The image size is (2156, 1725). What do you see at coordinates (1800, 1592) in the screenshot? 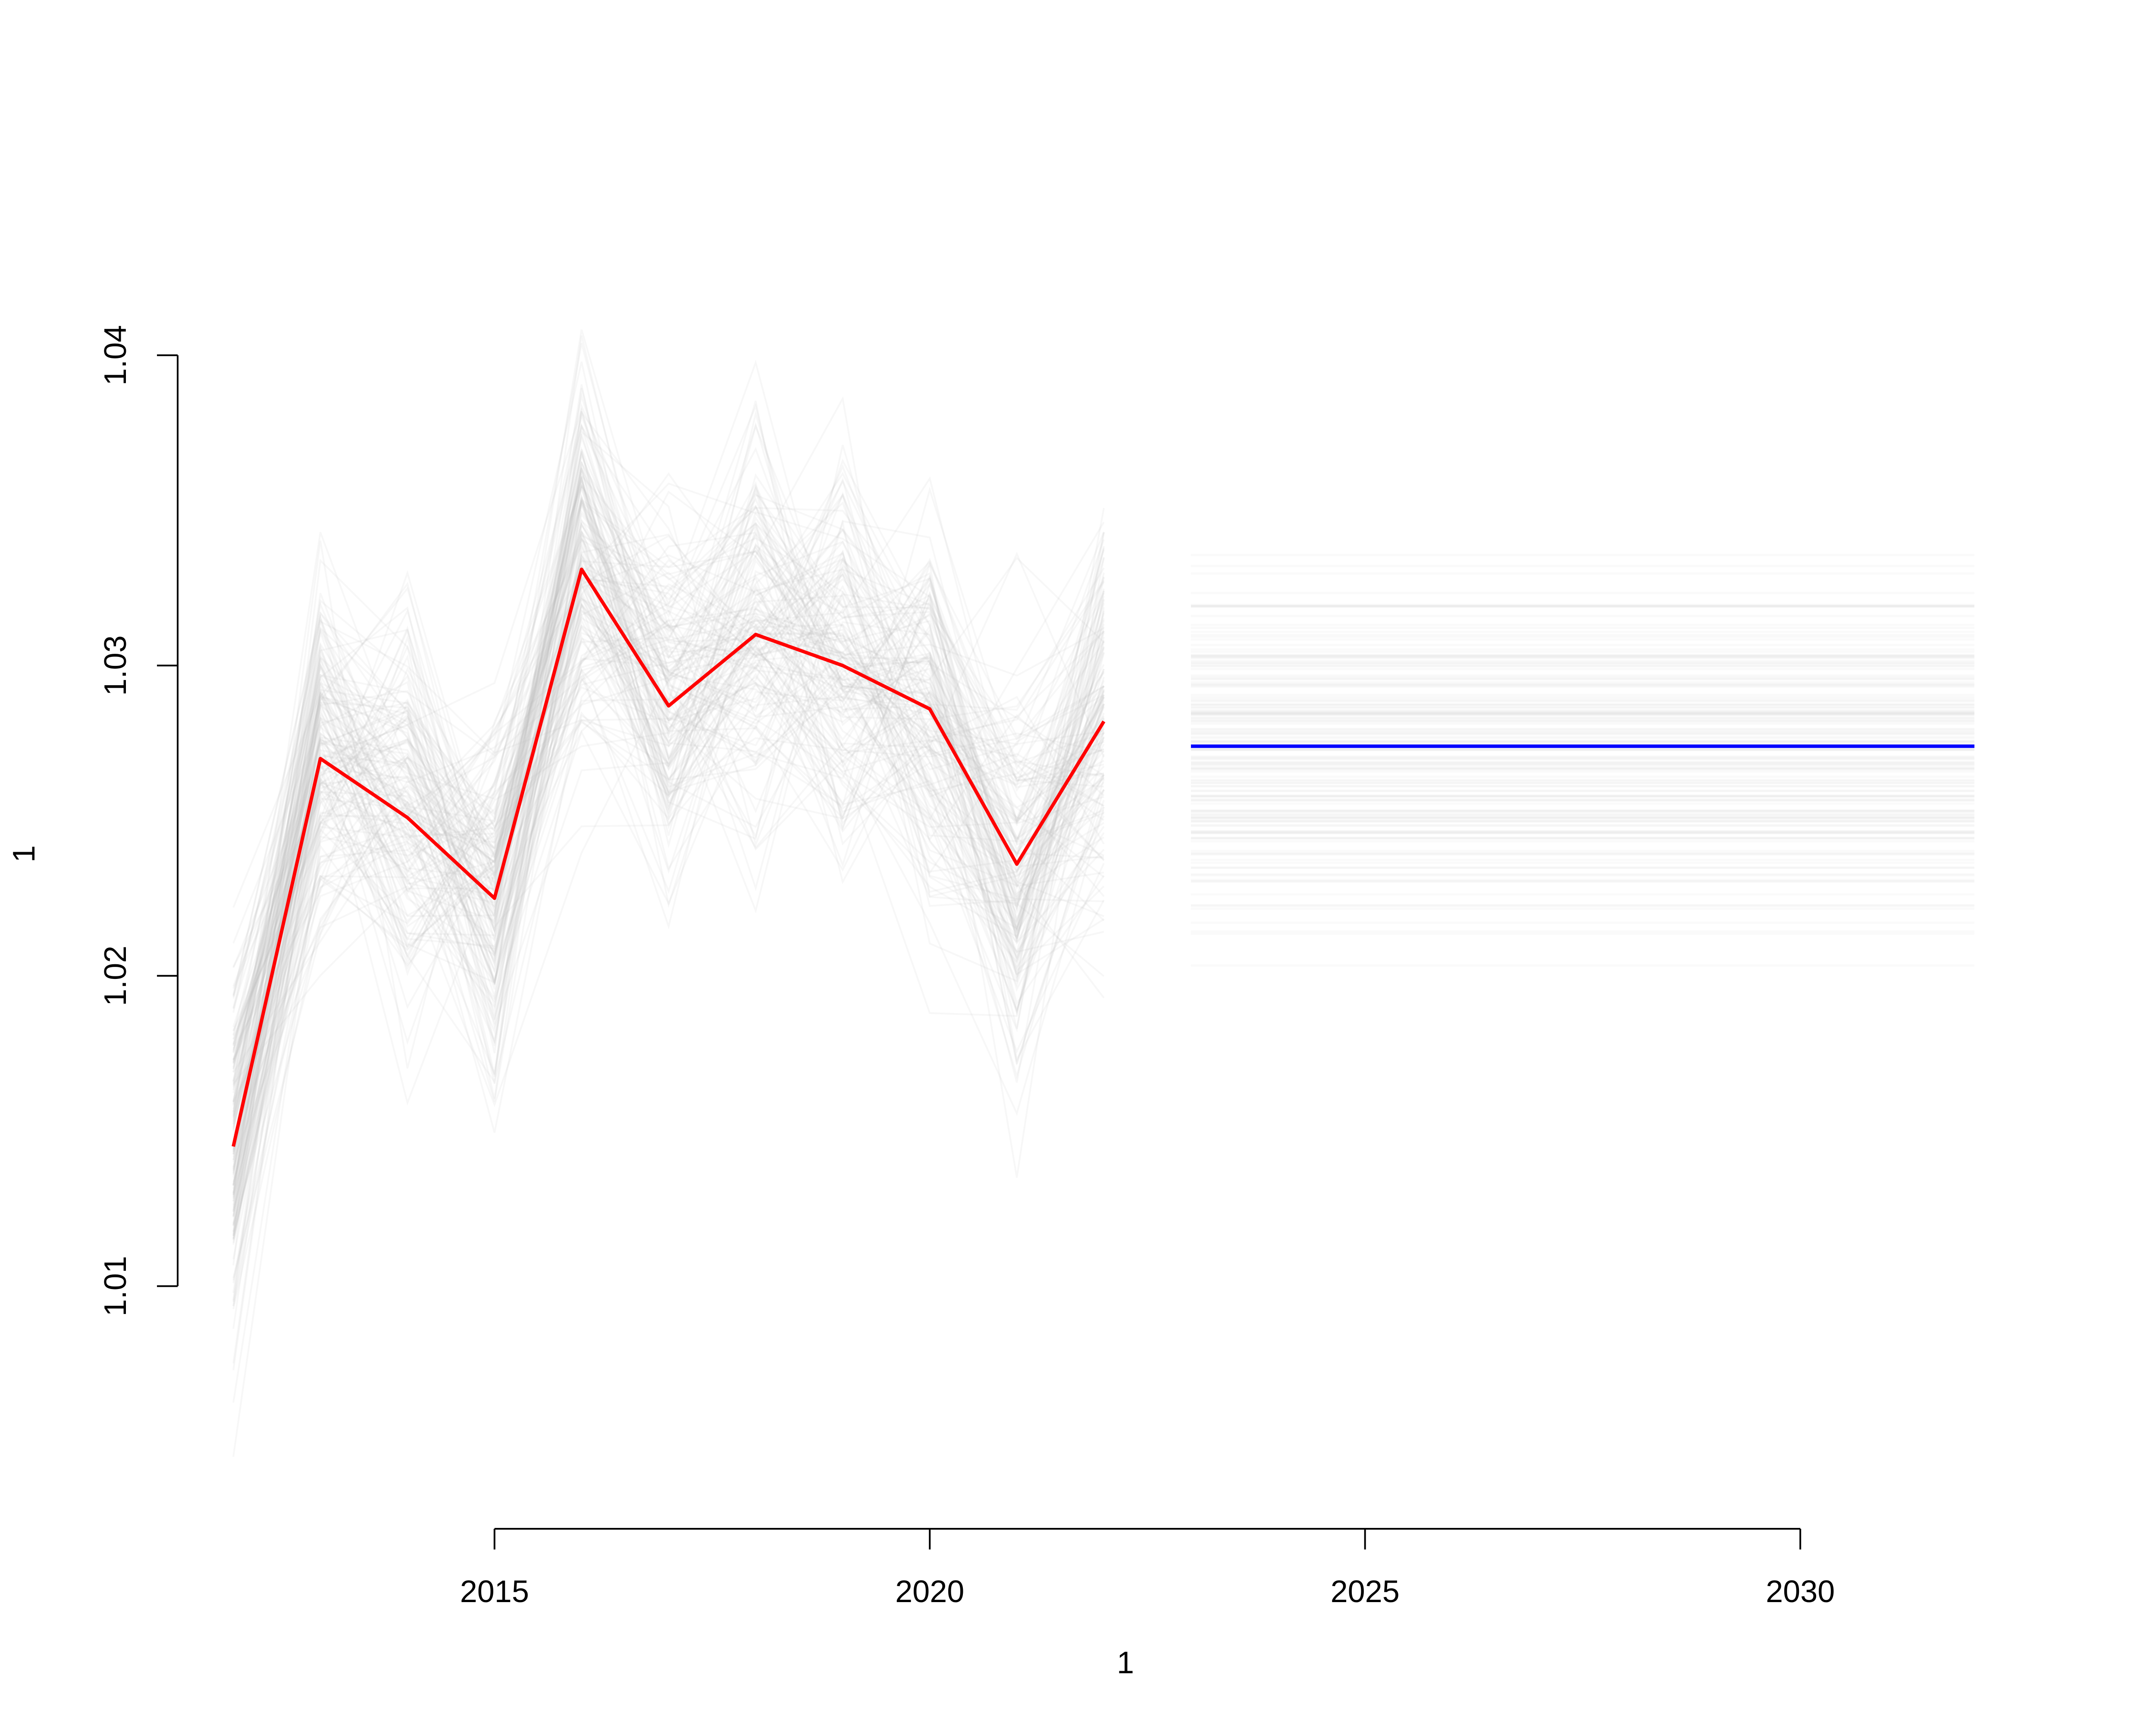
I see `x-tick-label: 2030` at bounding box center [1800, 1592].